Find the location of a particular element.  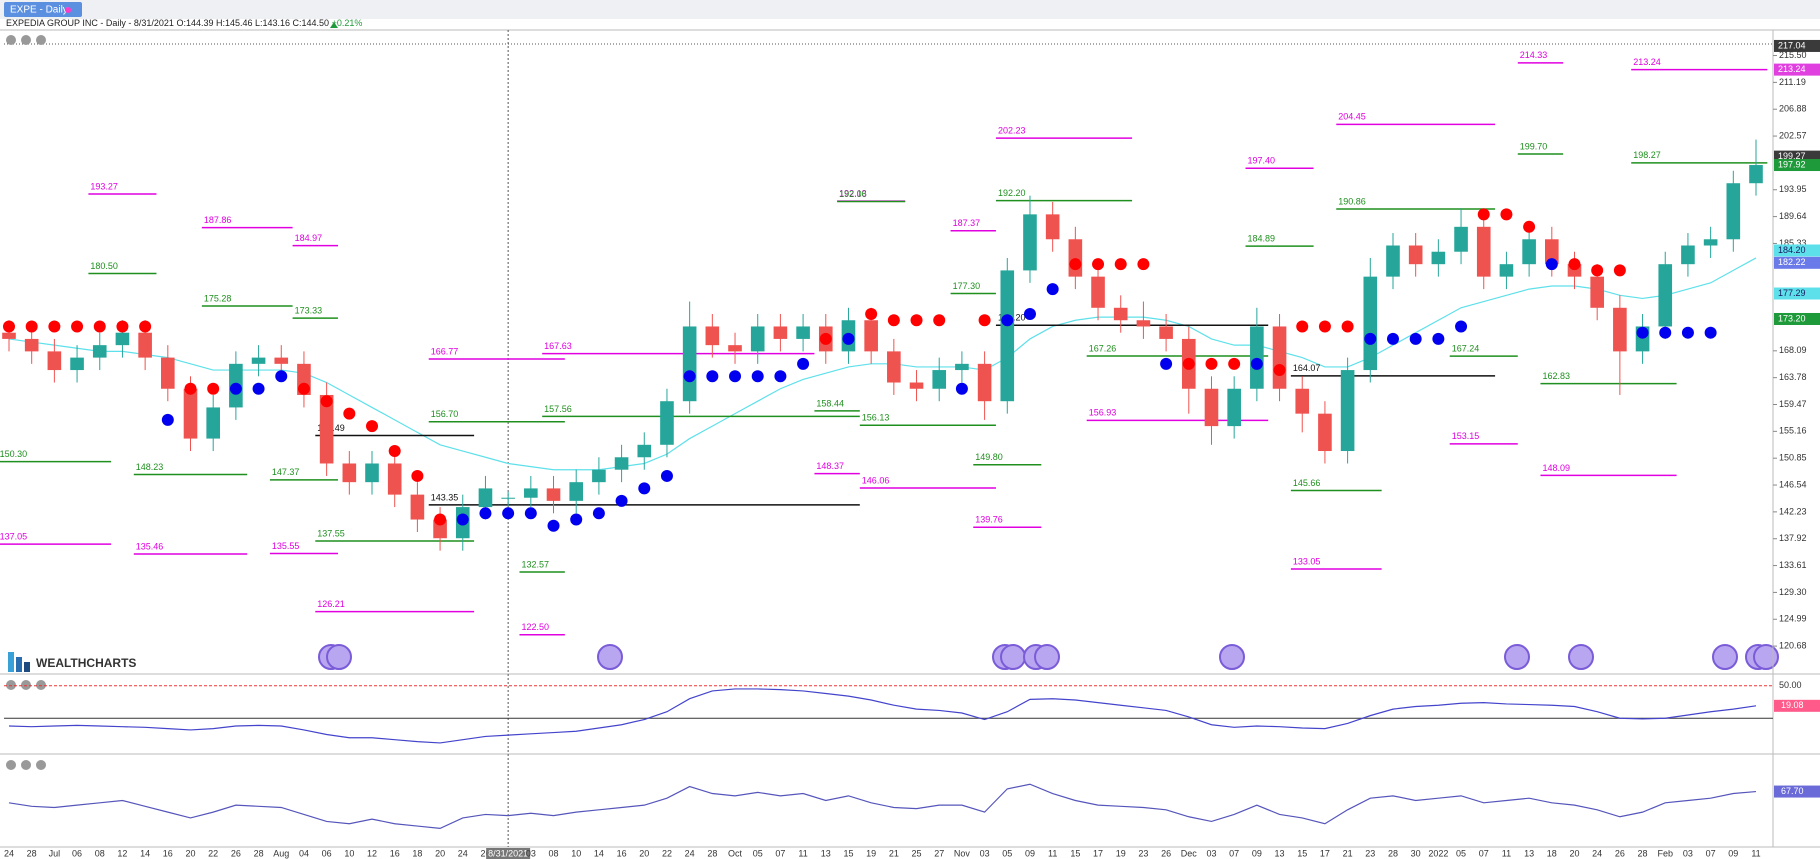

x-tick-label: 2022 is located at coordinates (1438, 853).